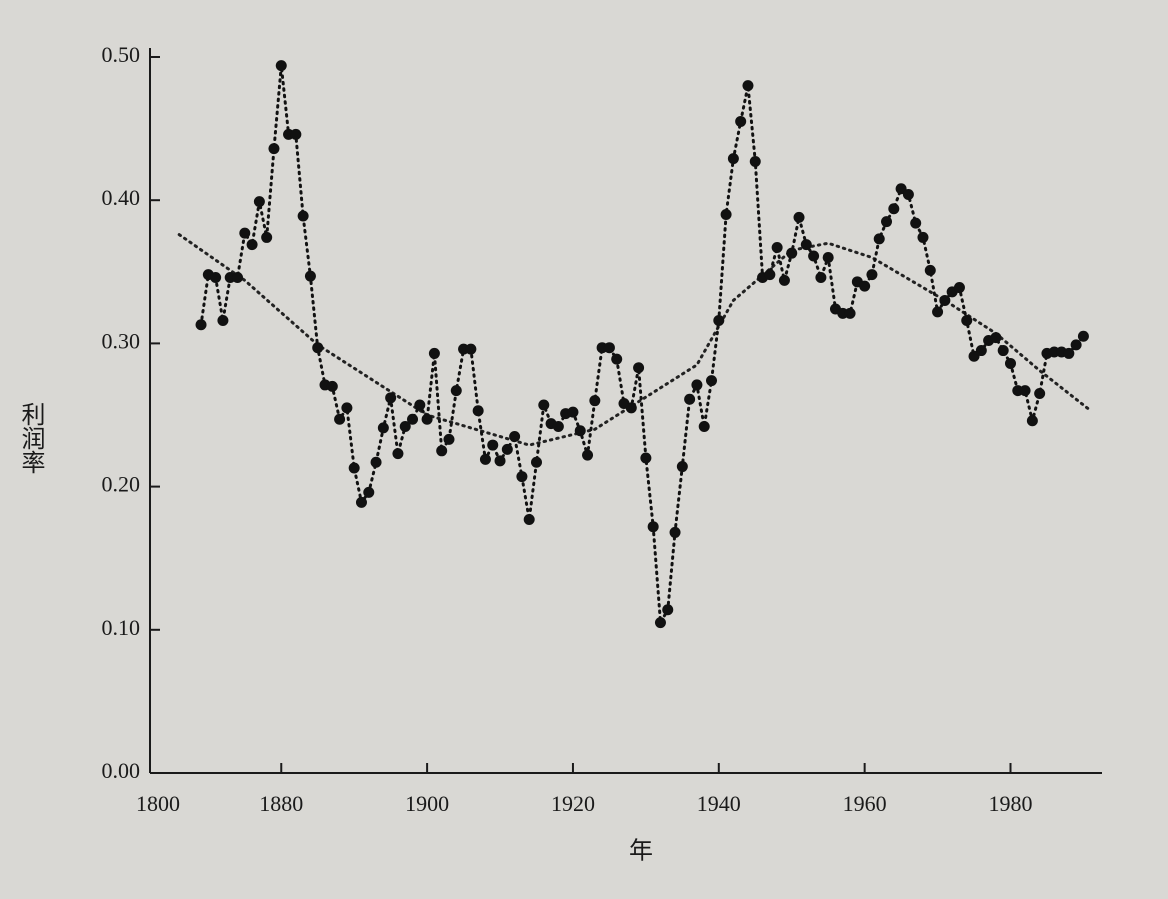  Describe the element at coordinates (121, 770) in the screenshot. I see `y-tick-label: 0.00` at that location.